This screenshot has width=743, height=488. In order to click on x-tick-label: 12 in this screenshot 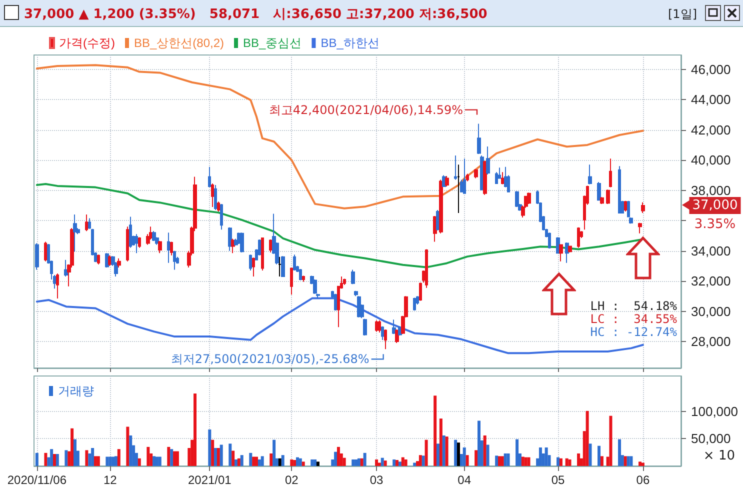, I will do `click(110, 480)`.